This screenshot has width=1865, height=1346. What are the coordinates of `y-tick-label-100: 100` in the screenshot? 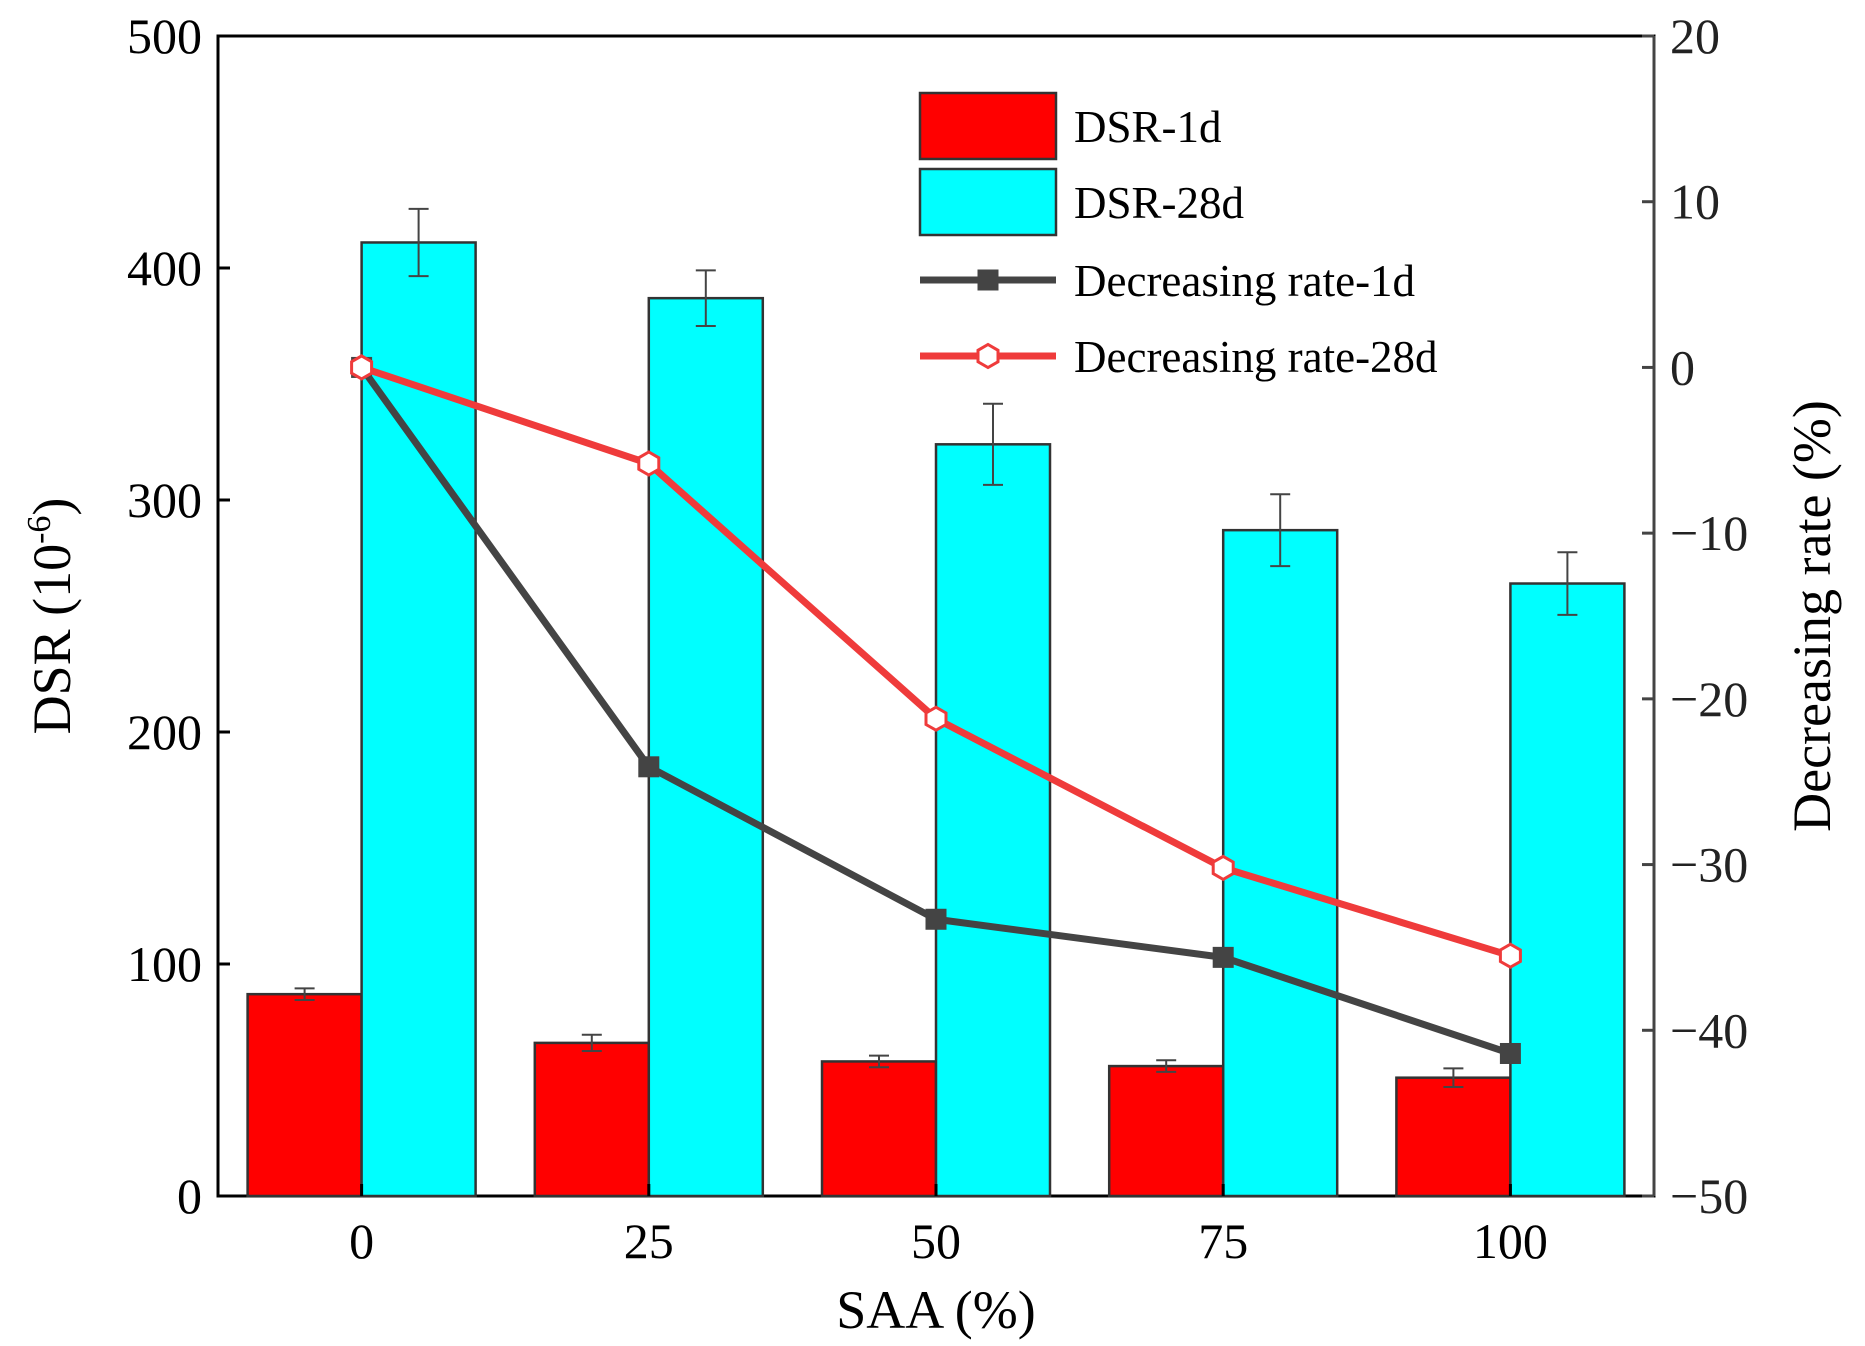 It's located at (164, 964).